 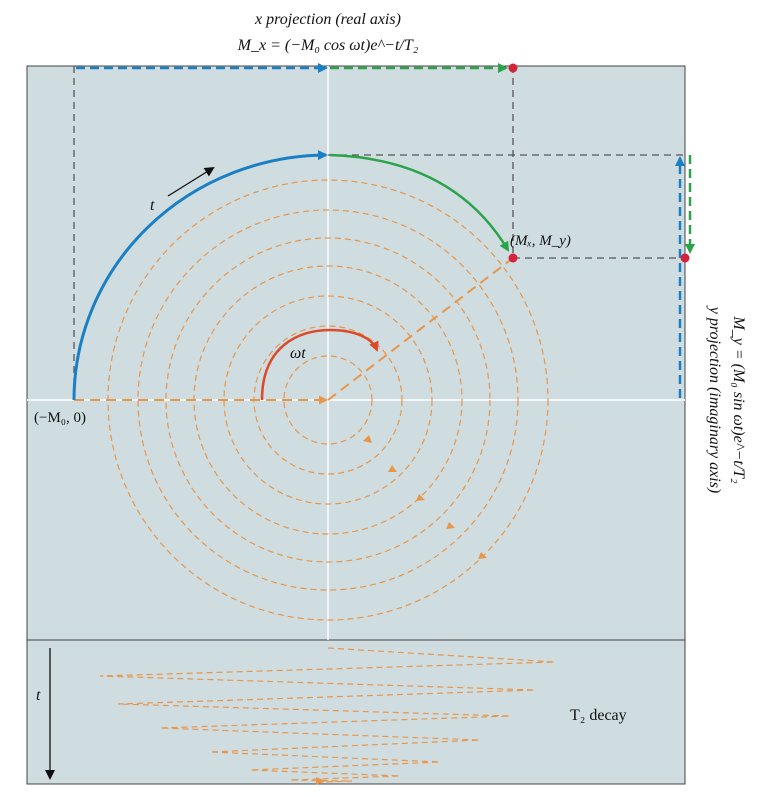 What do you see at coordinates (685, 258) in the screenshot?
I see `y-projection-marker` at bounding box center [685, 258].